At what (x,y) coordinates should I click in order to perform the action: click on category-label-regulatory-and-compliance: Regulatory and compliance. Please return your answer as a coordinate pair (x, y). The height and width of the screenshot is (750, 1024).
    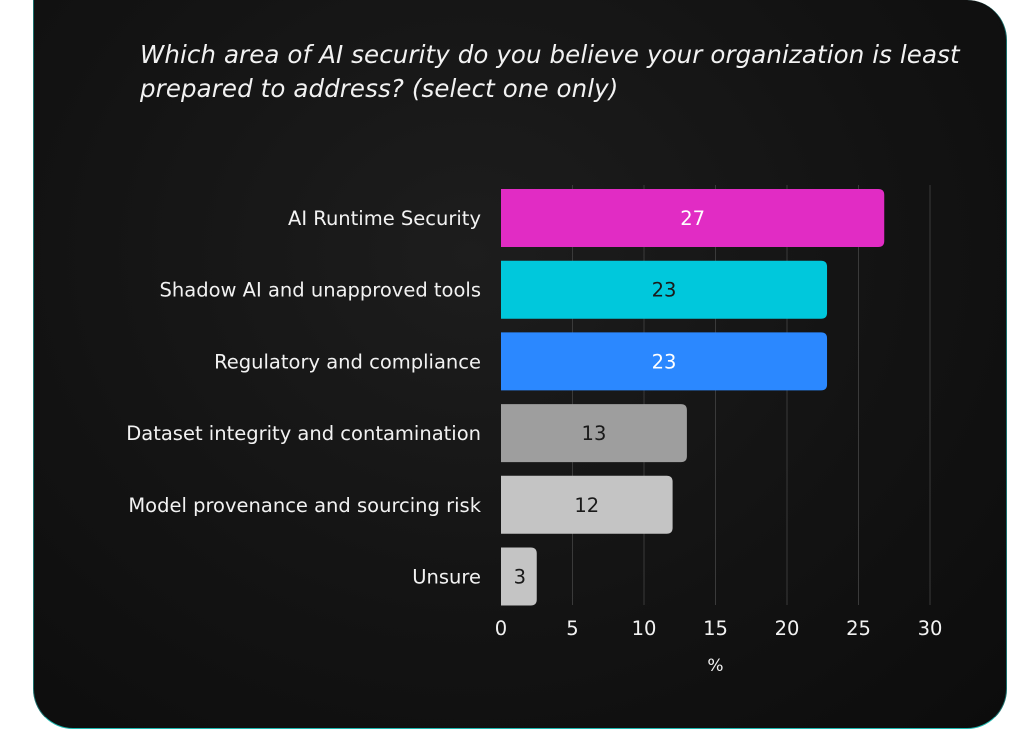
    Looking at the image, I should click on (347, 361).